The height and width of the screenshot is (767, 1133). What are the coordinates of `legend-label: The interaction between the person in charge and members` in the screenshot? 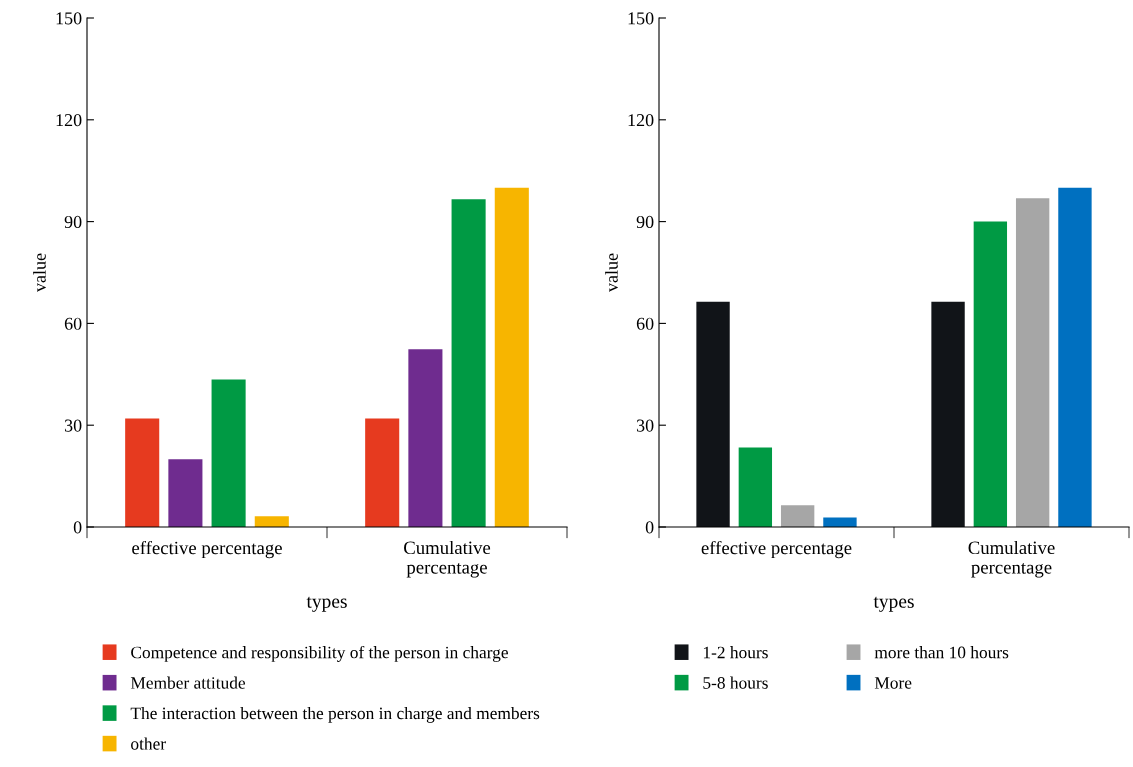 It's located at (335, 715).